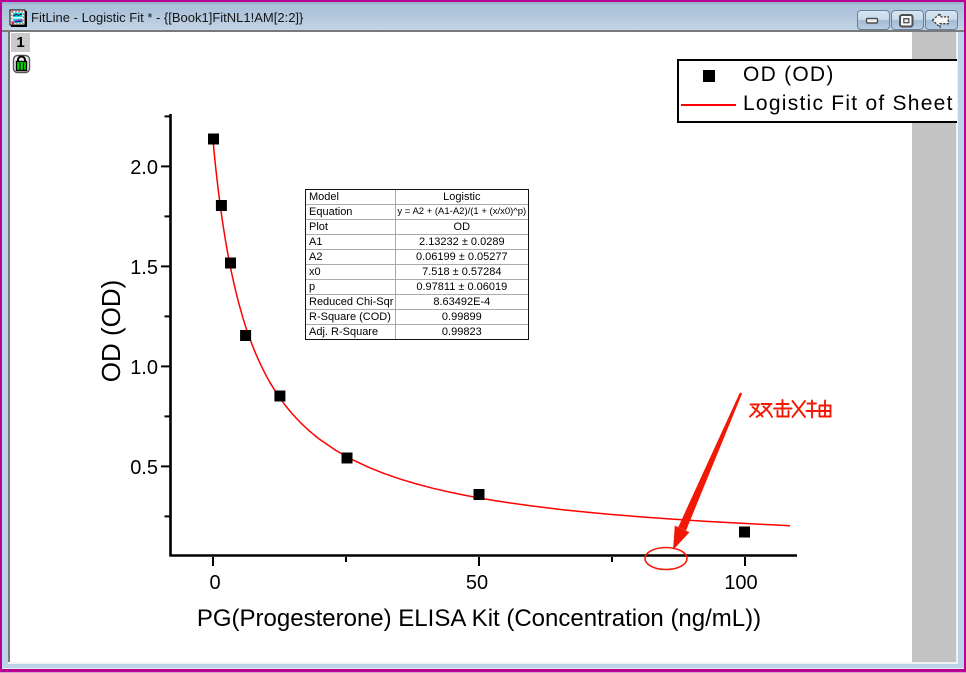  I want to click on svg-text: 50, so click(477, 583).